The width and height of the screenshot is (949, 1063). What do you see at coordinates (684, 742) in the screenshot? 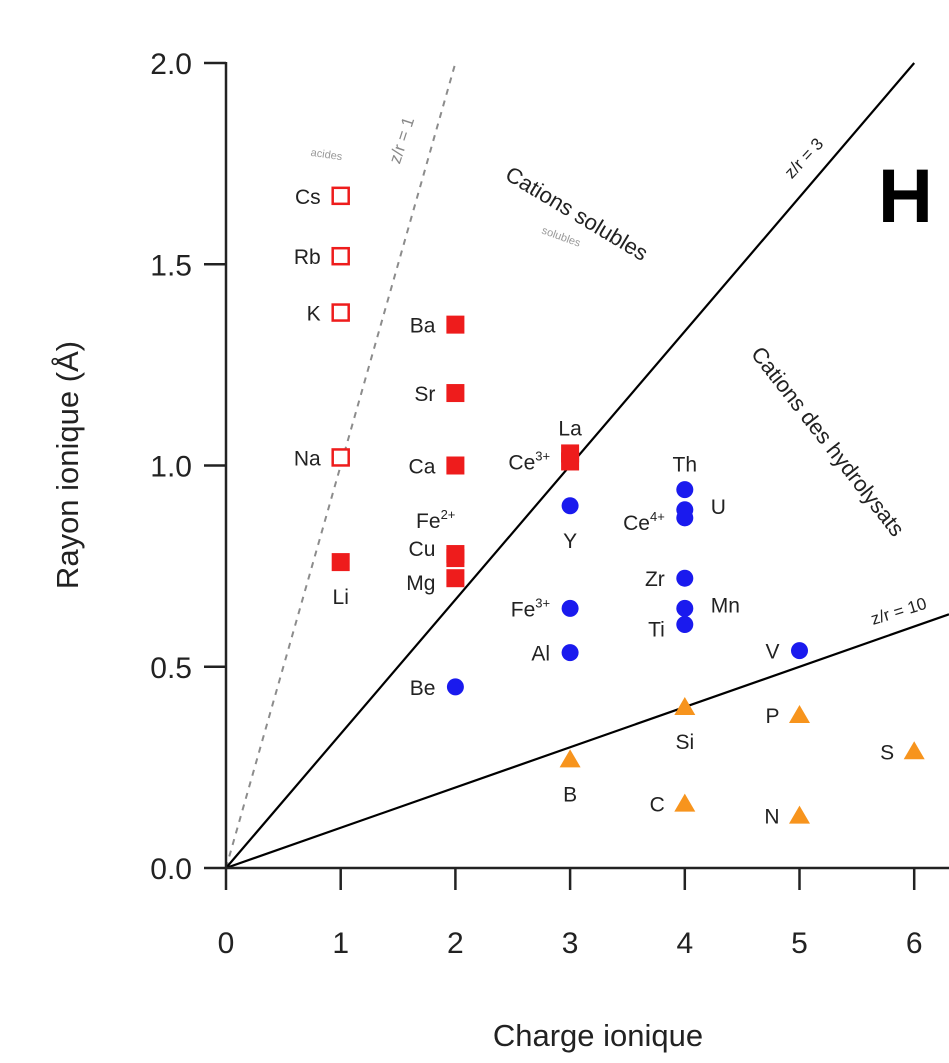
I see `point-label-si: Si` at bounding box center [684, 742].